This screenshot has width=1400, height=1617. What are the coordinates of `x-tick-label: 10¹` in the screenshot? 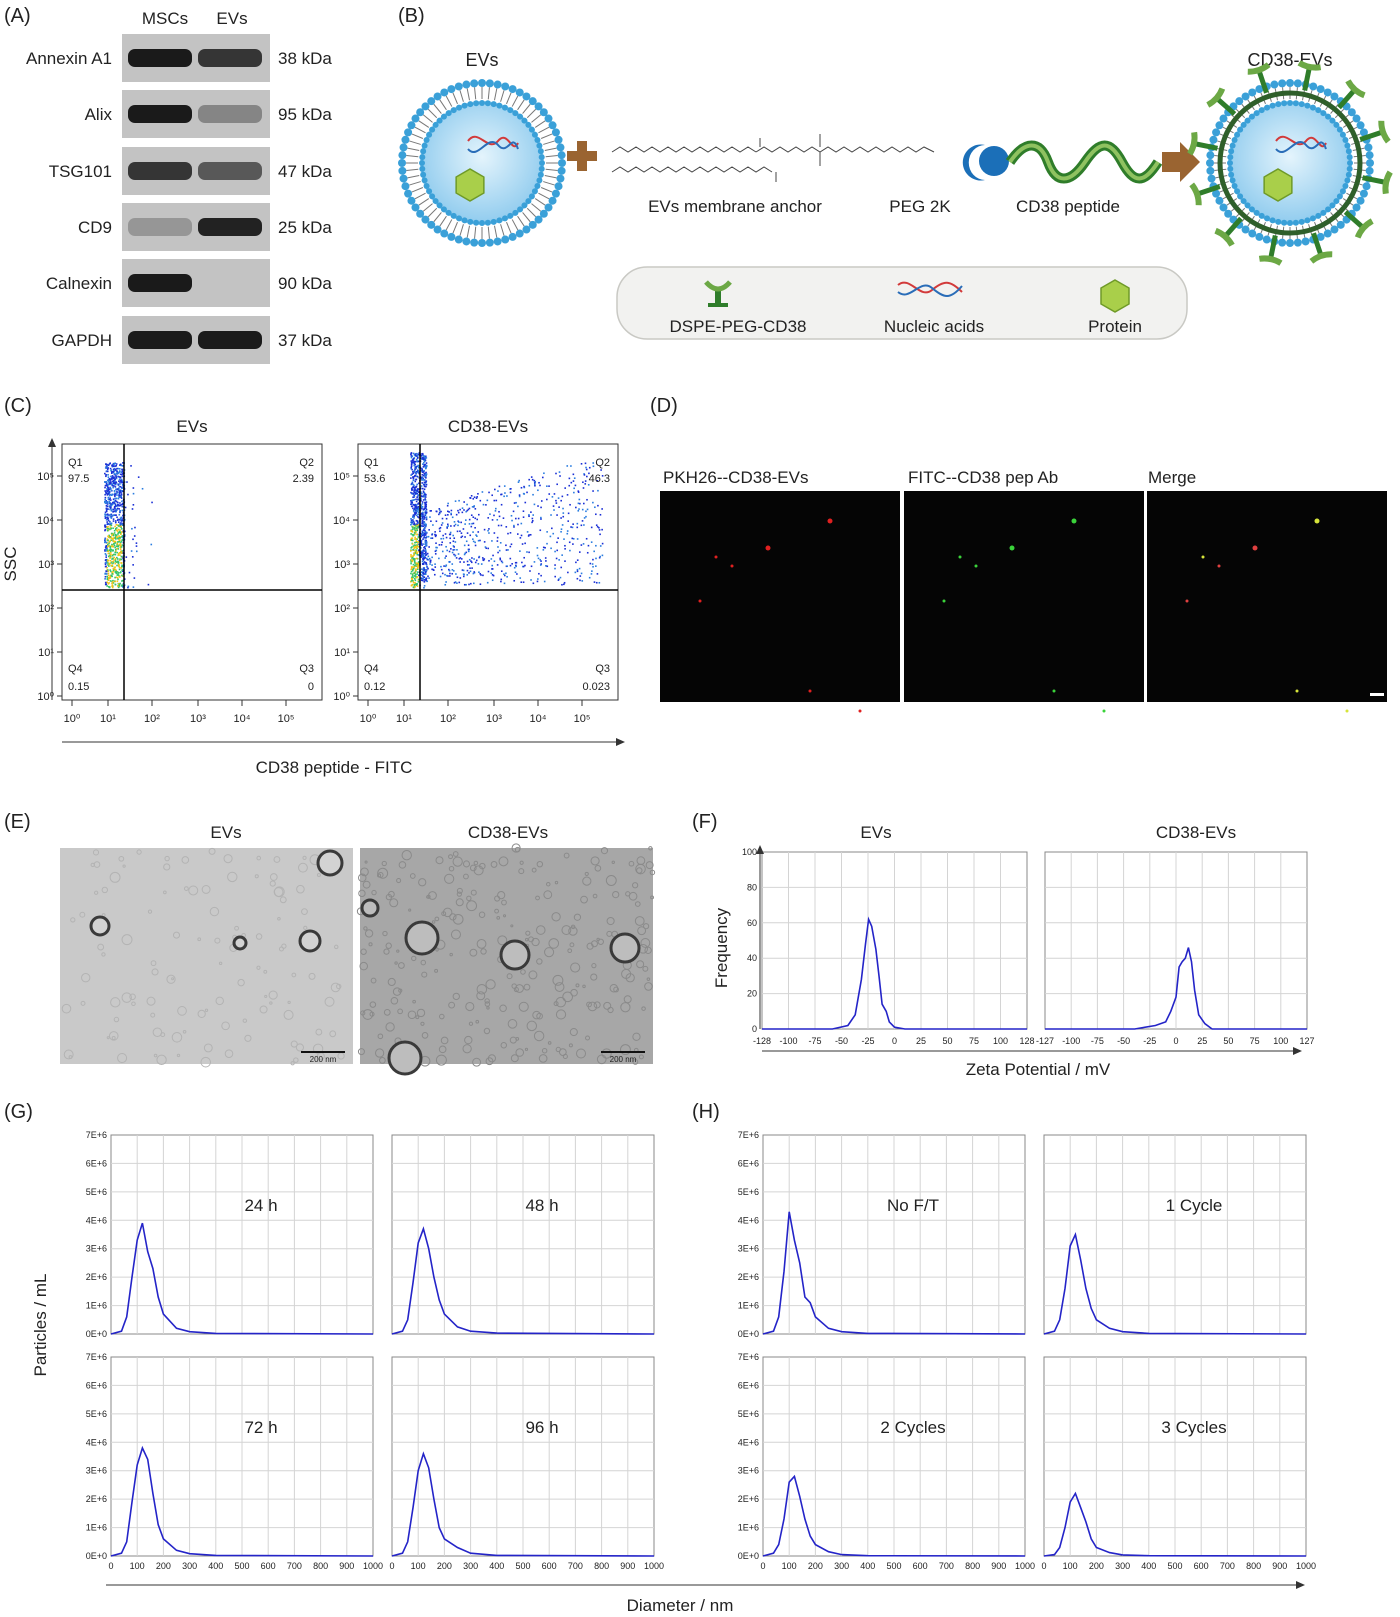 It's located at (404, 719).